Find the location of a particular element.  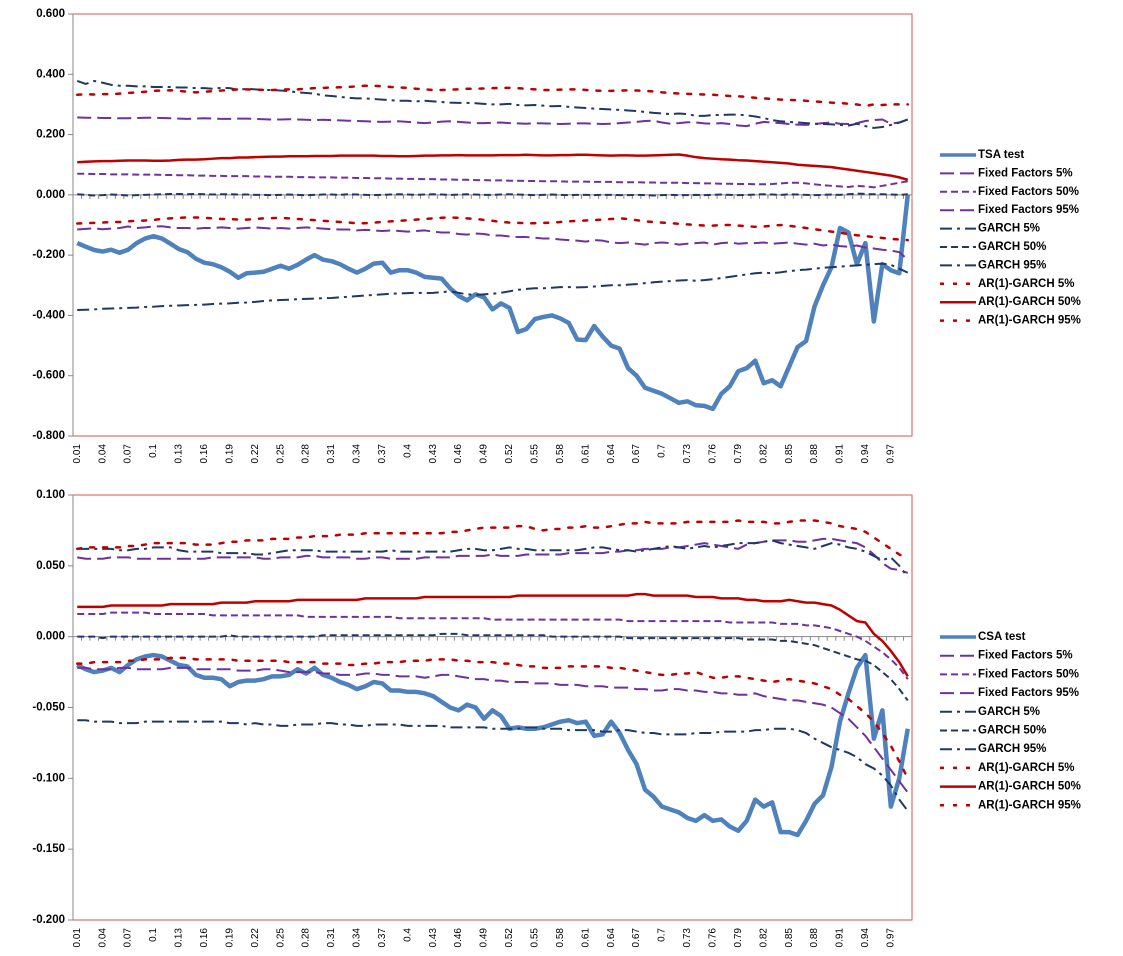

x-tick-label: 0.67 is located at coordinates (636, 454).